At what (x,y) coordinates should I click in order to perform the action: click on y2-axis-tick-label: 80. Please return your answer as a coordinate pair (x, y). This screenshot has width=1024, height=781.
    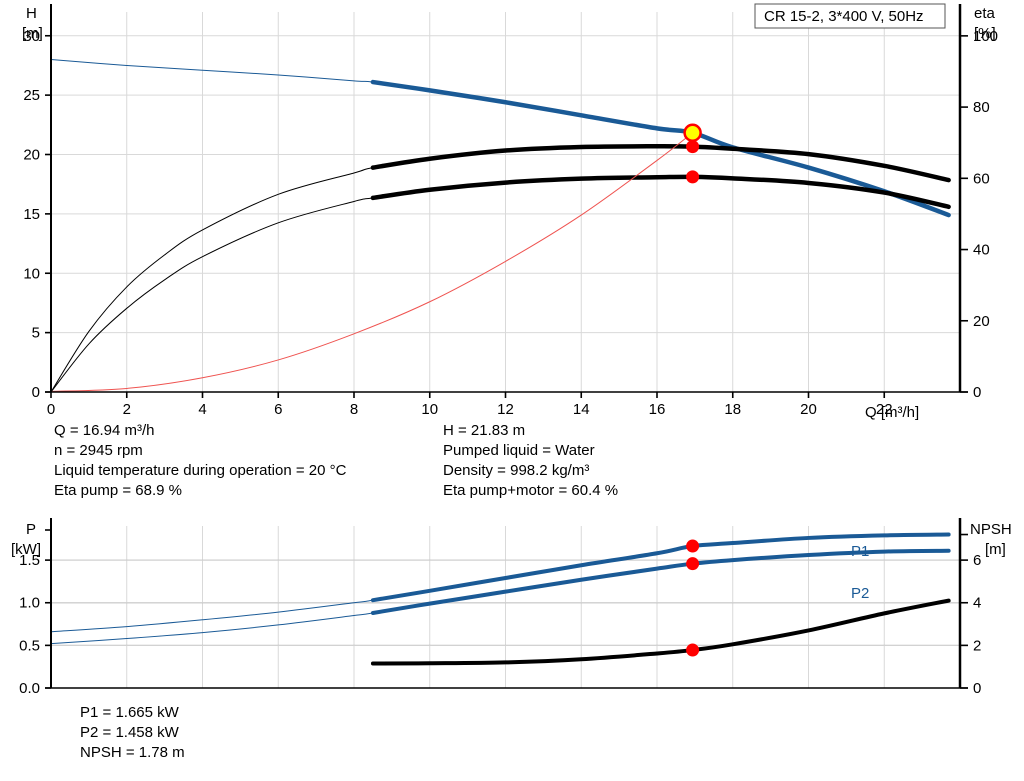
    Looking at the image, I should click on (981, 107).